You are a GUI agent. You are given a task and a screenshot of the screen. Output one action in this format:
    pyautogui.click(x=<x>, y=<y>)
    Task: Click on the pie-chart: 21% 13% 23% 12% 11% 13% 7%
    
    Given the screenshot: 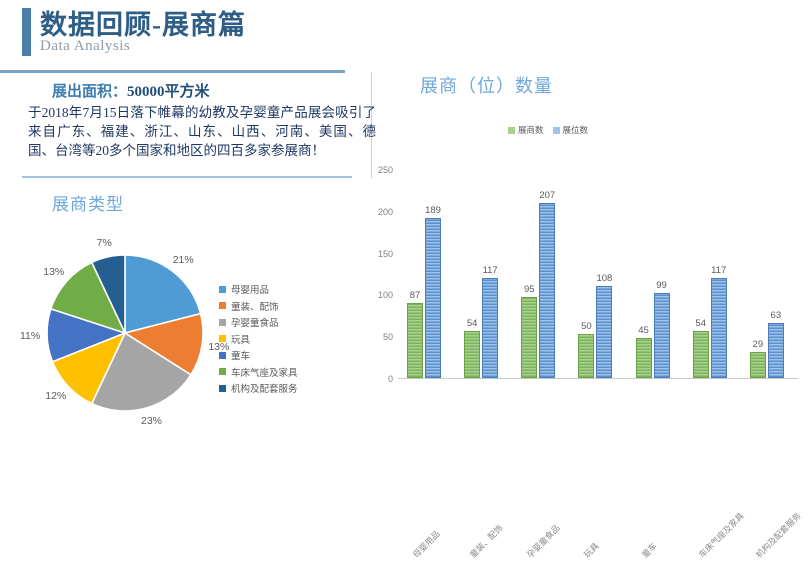 What is the action you would take?
    pyautogui.click(x=124, y=332)
    